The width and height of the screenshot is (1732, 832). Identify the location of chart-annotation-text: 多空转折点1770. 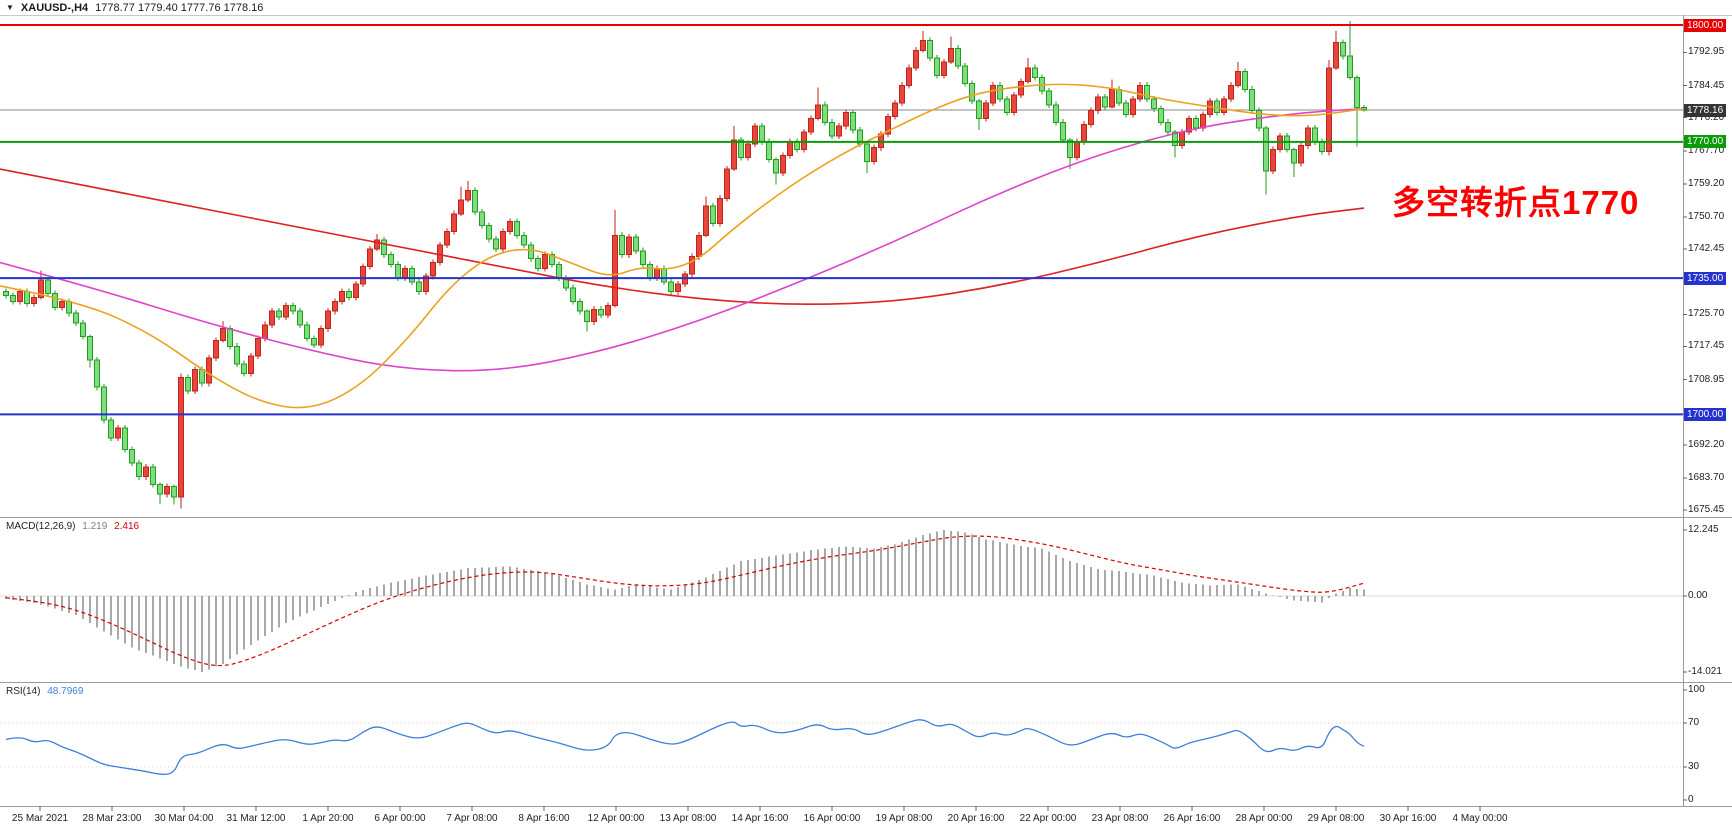
(1516, 202).